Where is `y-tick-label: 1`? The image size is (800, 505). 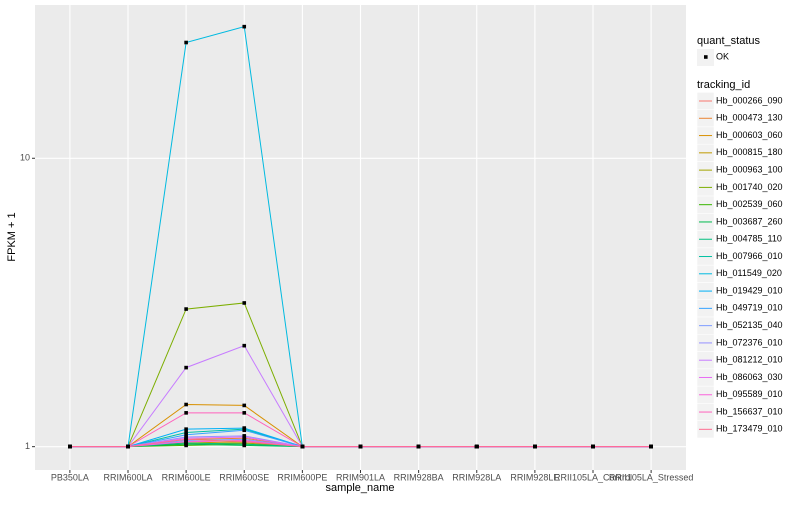 y-tick-label: 1 is located at coordinates (27, 446).